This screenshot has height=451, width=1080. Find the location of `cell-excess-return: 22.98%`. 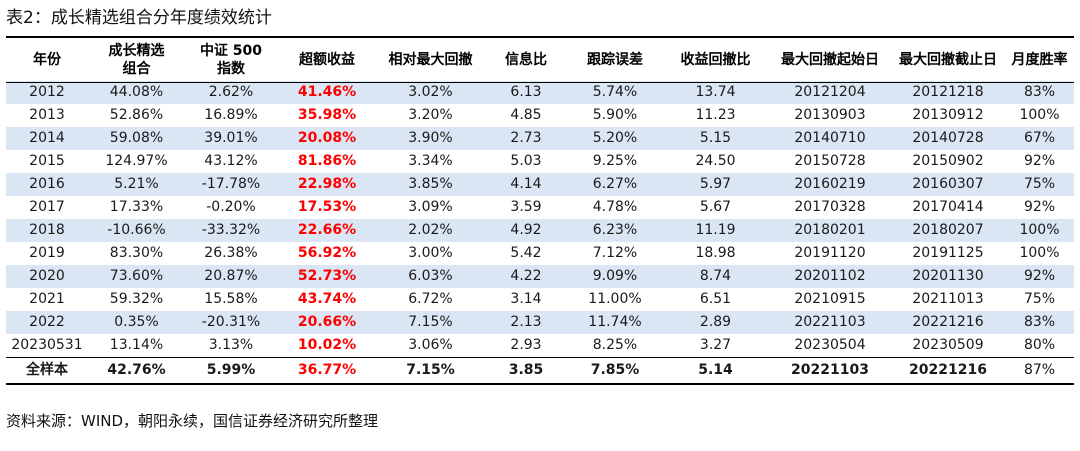

cell-excess-return: 22.98% is located at coordinates (327, 184).